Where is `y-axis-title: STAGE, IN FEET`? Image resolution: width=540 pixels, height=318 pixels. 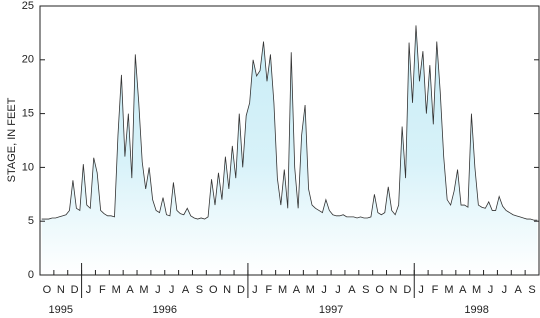
y-axis-title: STAGE, IN FEET is located at coordinates (12, 139).